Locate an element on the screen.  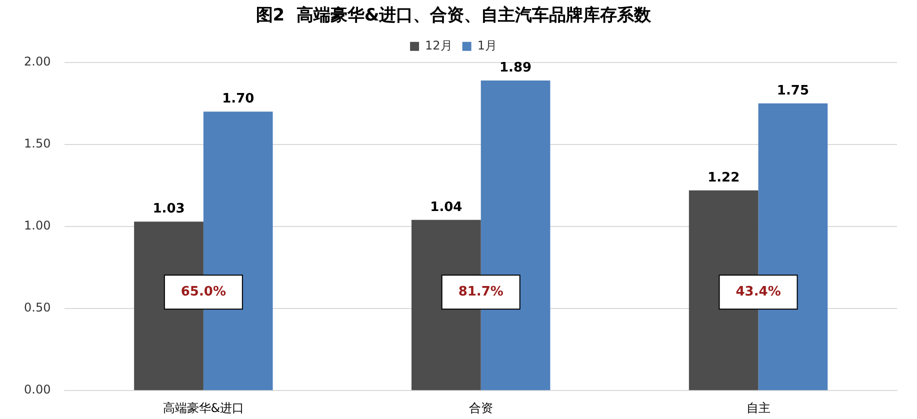
chart-title: 图2 高端豪华&进口、合资、自主汽车品牌库存系数 is located at coordinates (454, 16).